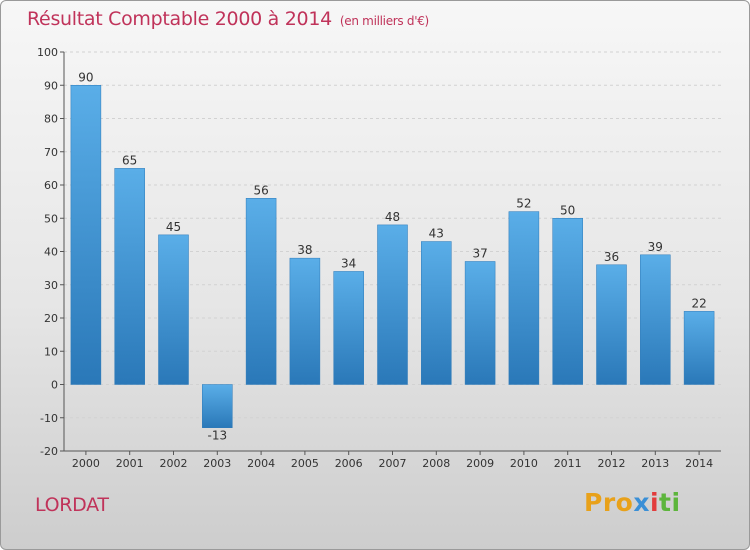  What do you see at coordinates (261, 463) in the screenshot?
I see `x-tick-label: 2004` at bounding box center [261, 463].